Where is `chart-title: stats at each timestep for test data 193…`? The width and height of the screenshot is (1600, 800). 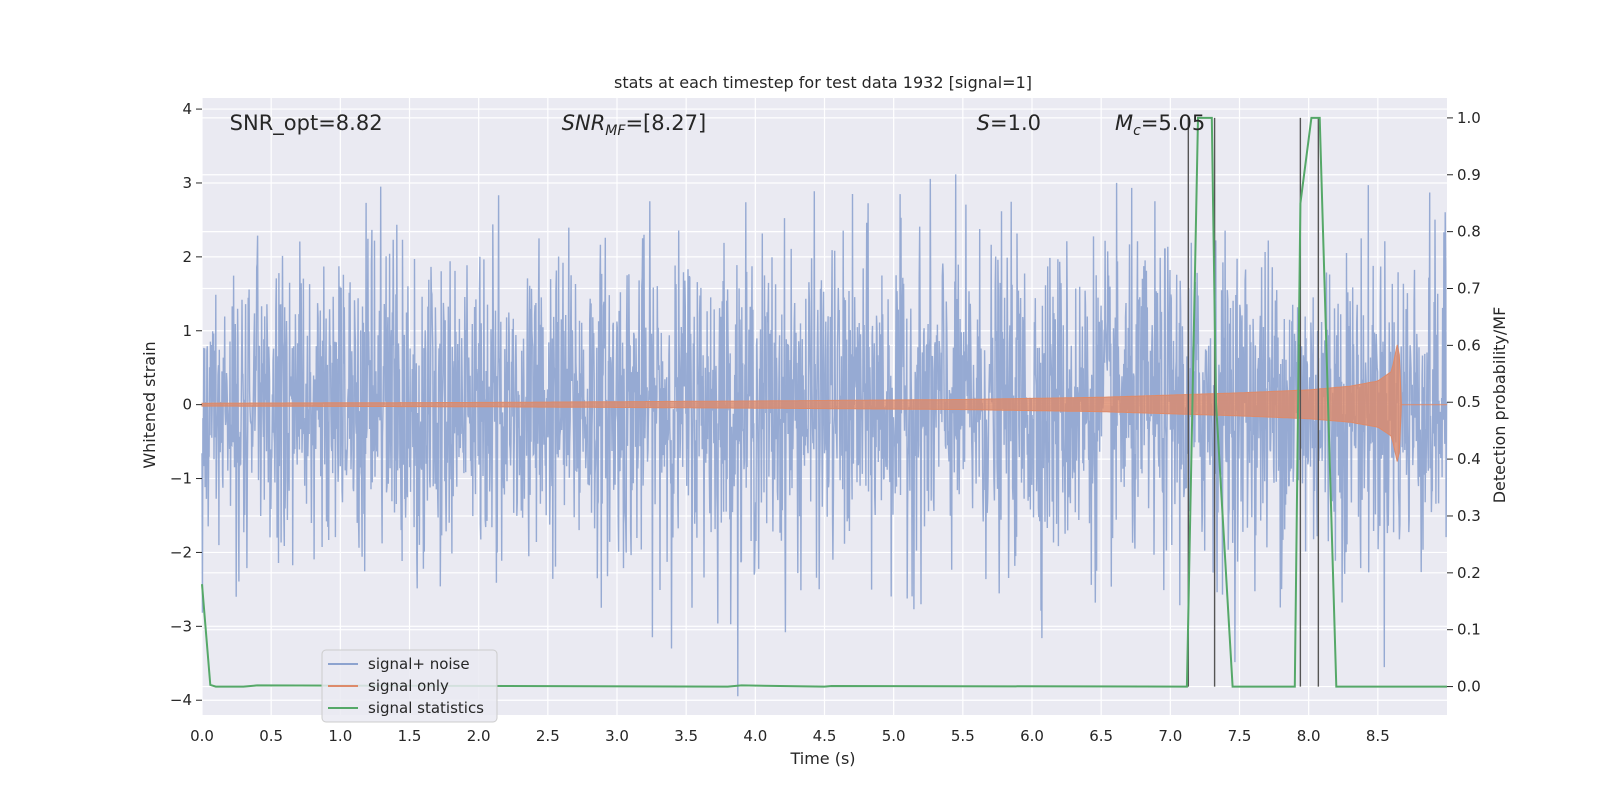 chart-title: stats at each timestep for test data 193… is located at coordinates (823, 82).